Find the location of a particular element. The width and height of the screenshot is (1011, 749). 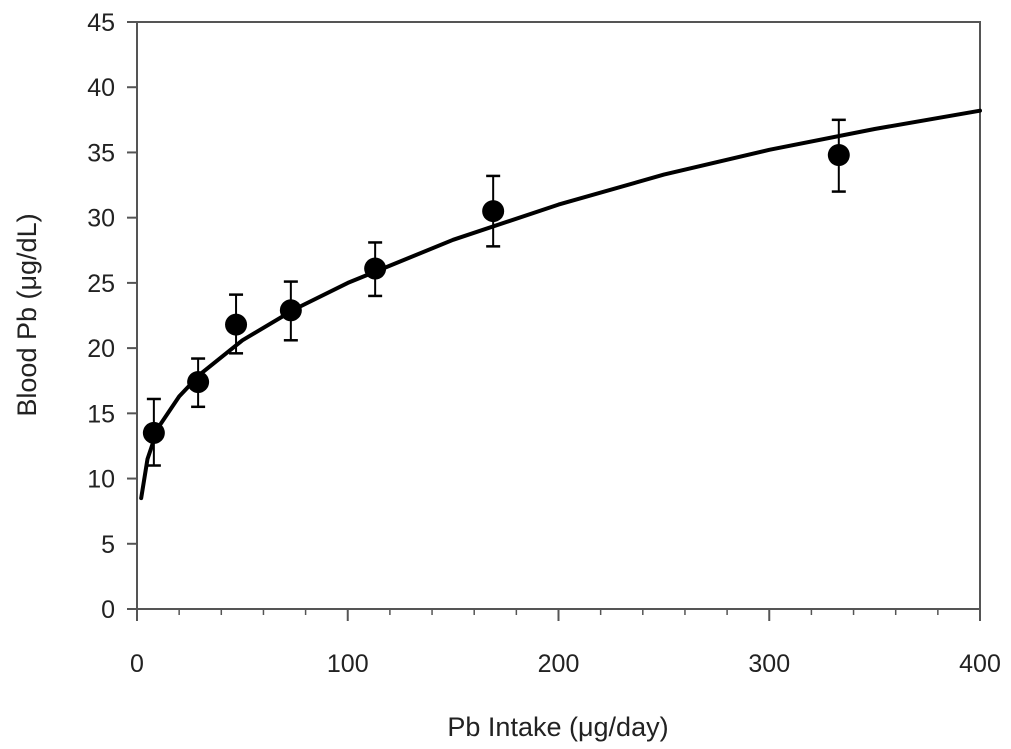

x-tick-label: 0 is located at coordinates (137, 664).